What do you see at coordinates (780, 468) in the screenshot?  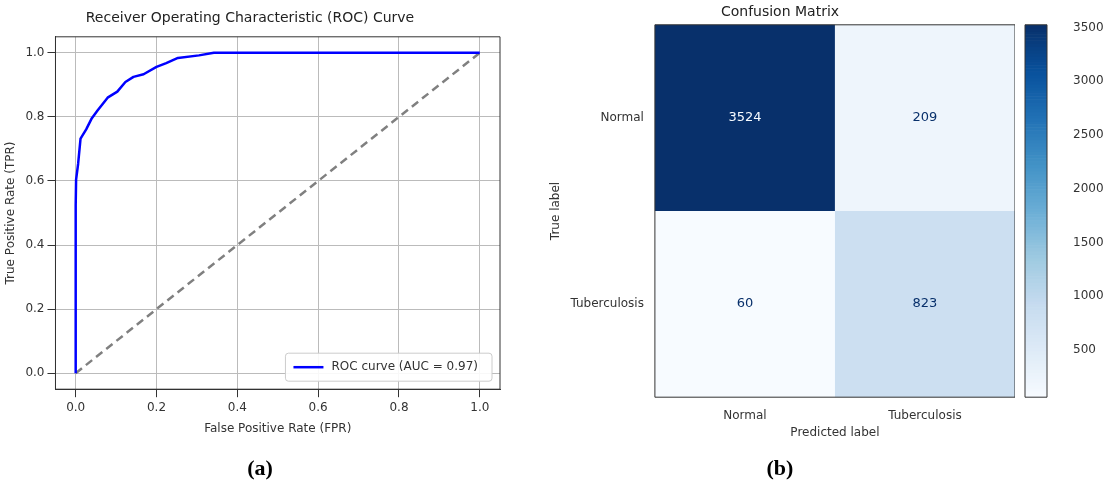 I see `text: (b)` at bounding box center [780, 468].